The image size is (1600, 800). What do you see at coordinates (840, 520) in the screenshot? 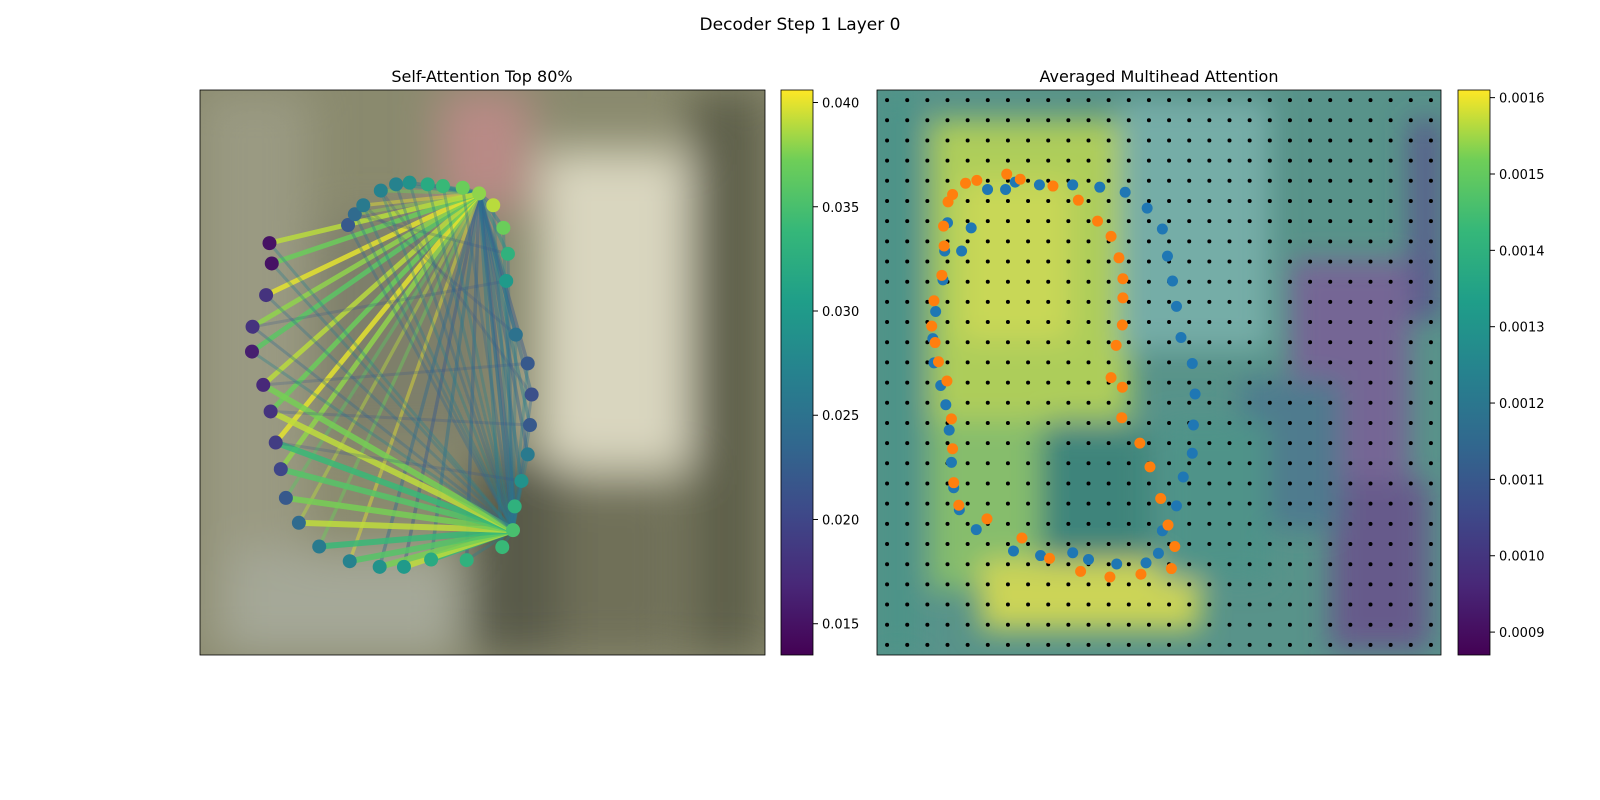
I see `colorbar-tick-label: 0.020` at bounding box center [840, 520].